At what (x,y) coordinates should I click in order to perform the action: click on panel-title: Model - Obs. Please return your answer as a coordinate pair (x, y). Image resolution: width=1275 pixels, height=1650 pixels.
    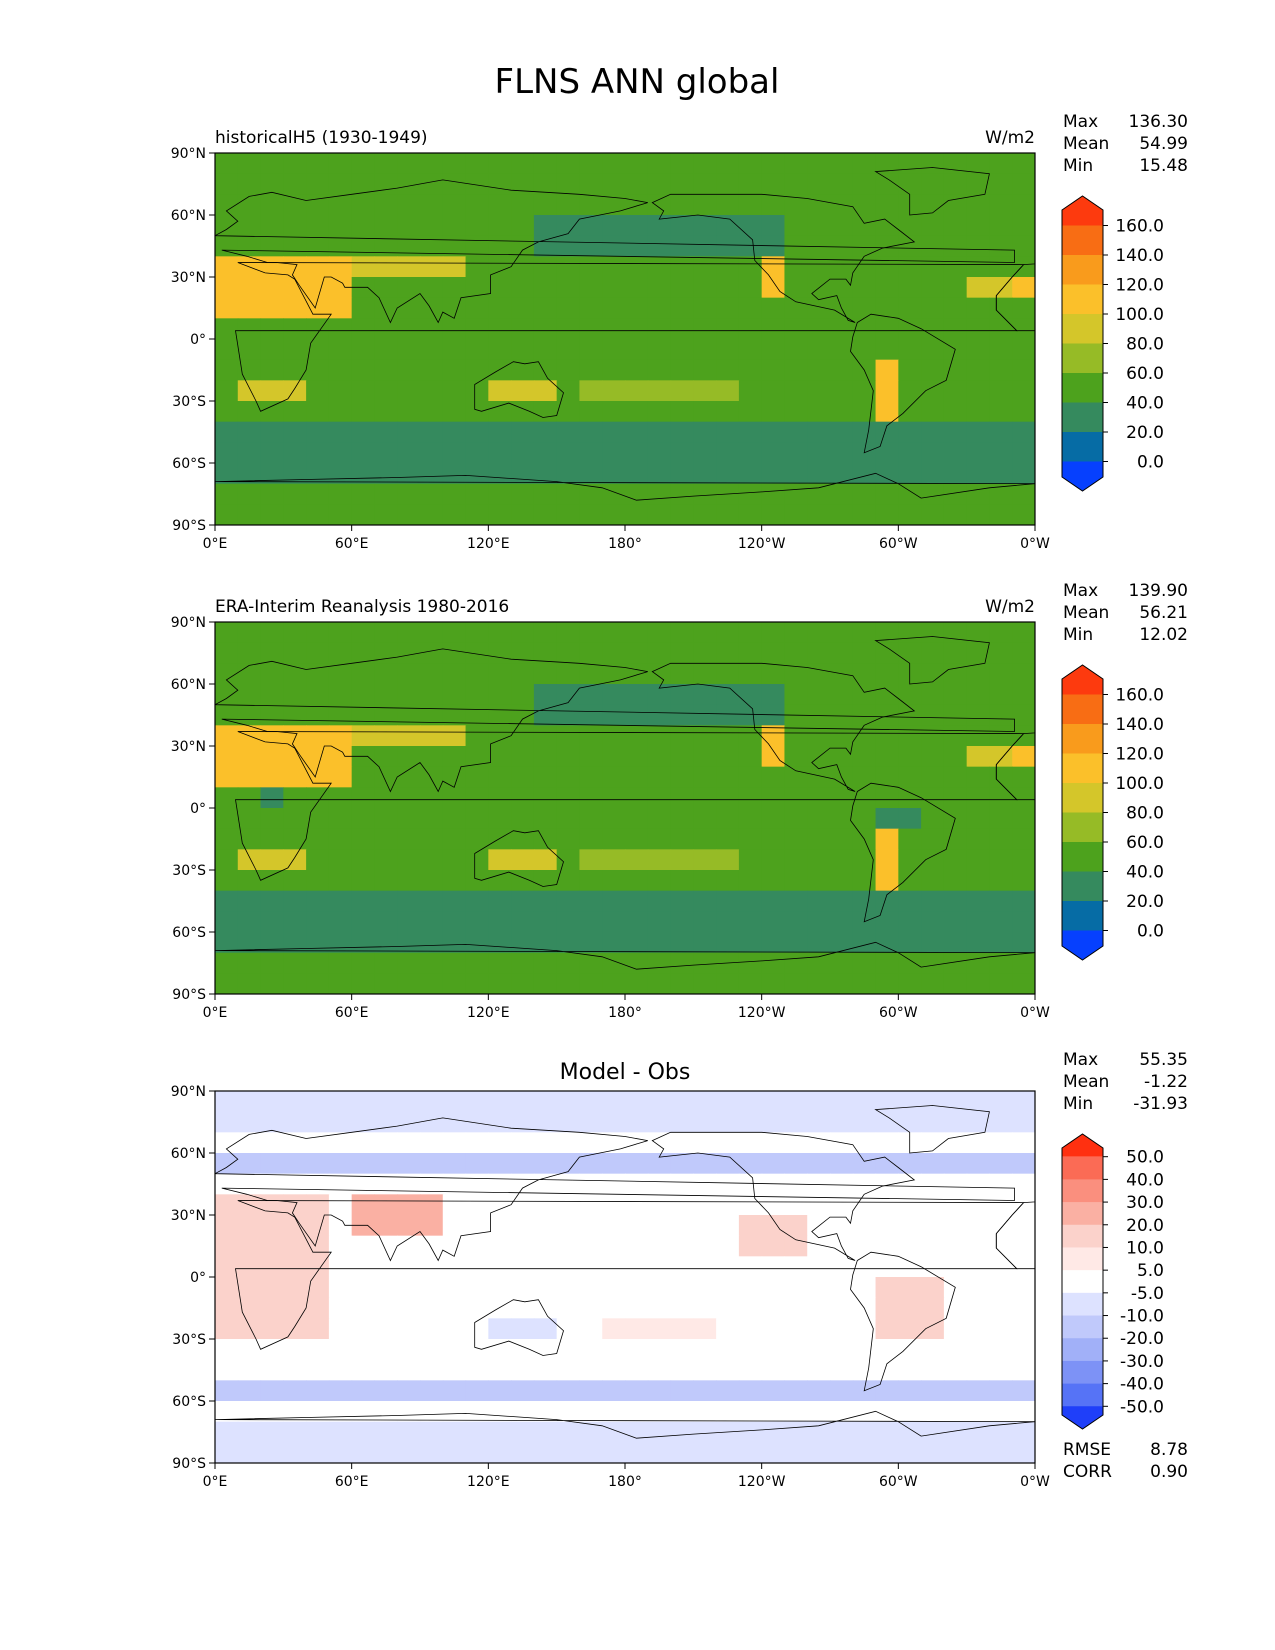
    Looking at the image, I should click on (625, 1072).